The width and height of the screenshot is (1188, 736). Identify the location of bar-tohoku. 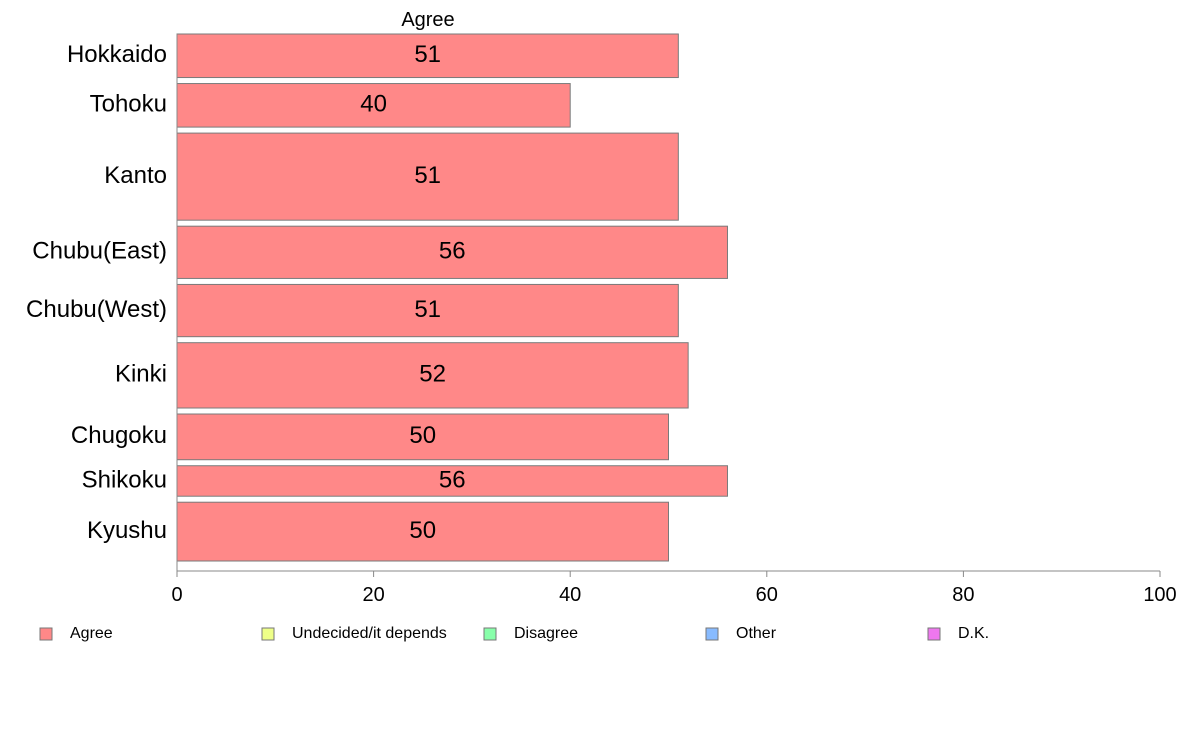
(373, 105).